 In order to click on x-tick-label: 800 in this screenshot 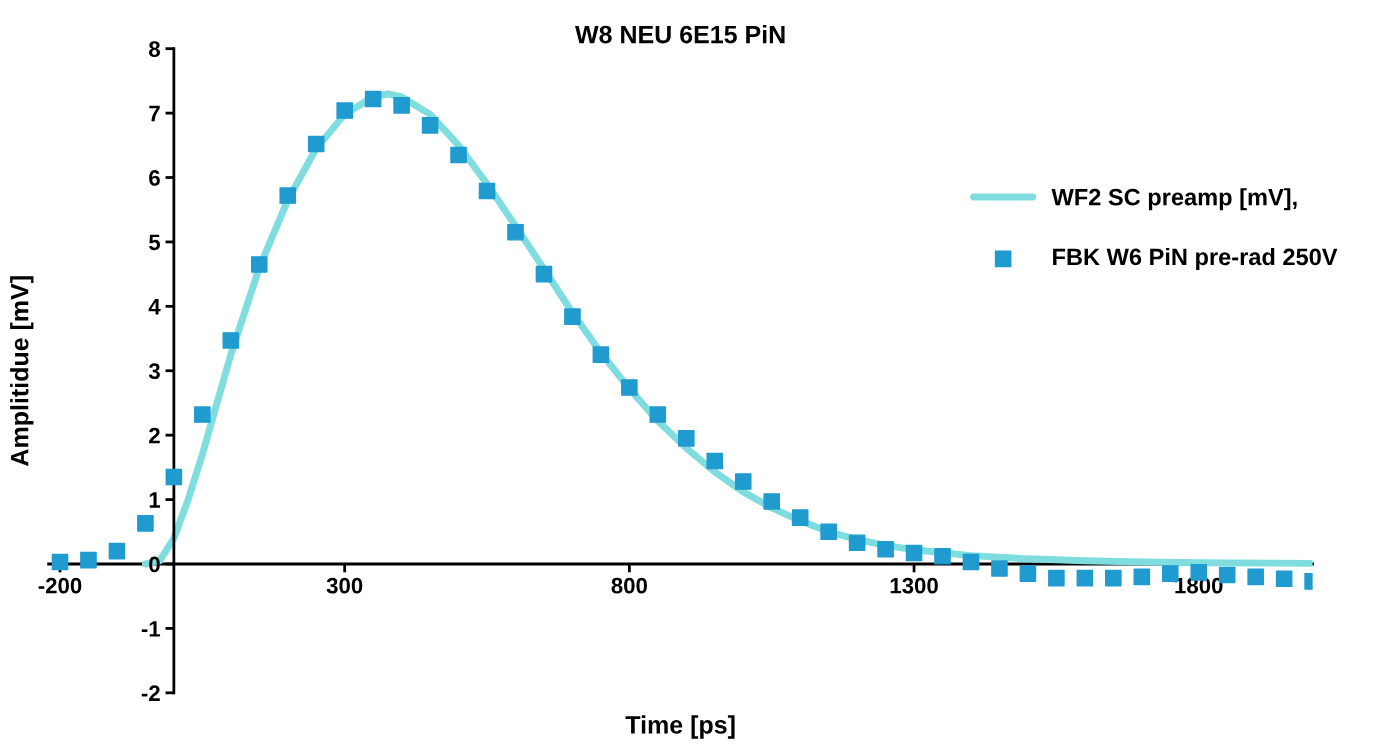, I will do `click(629, 585)`.